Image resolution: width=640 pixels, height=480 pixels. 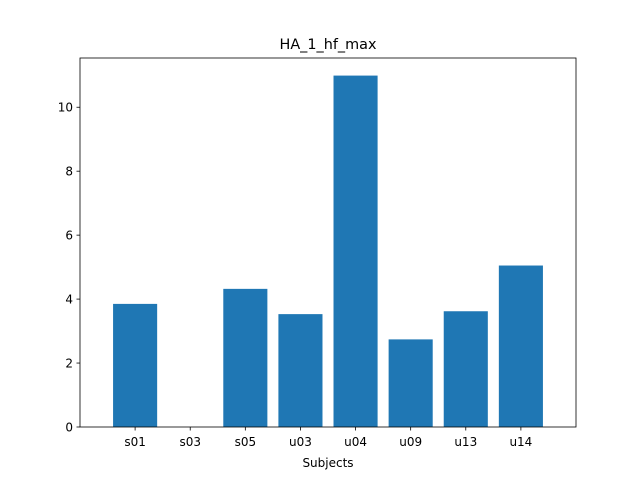 What do you see at coordinates (465, 369) in the screenshot?
I see `bar-u13` at bounding box center [465, 369].